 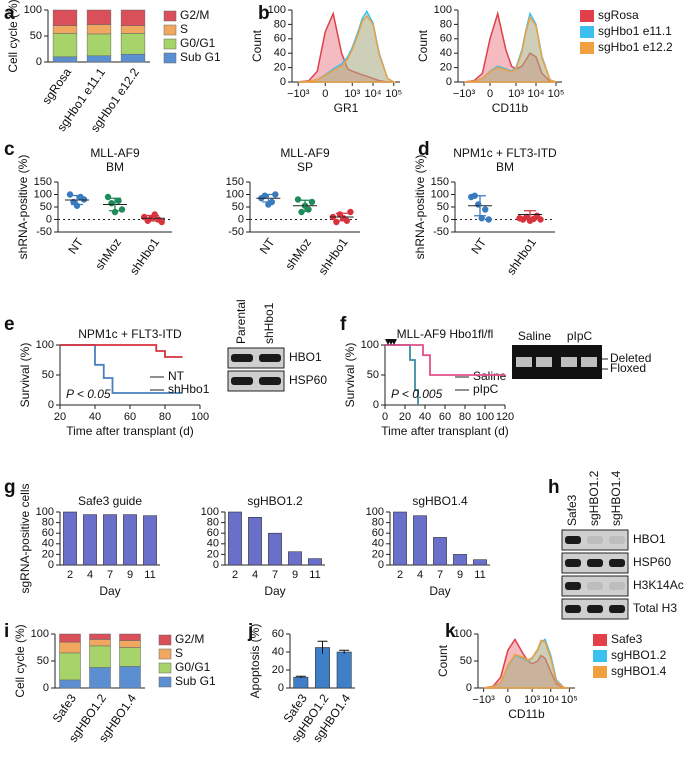 I want to click on column-label: Parental, so click(x=241, y=321).